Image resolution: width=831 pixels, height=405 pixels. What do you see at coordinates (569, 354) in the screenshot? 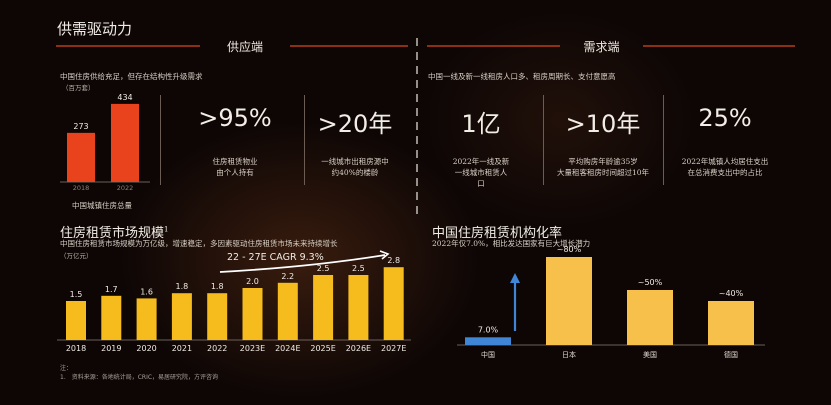
I see `tick-label: 日本` at bounding box center [569, 354].